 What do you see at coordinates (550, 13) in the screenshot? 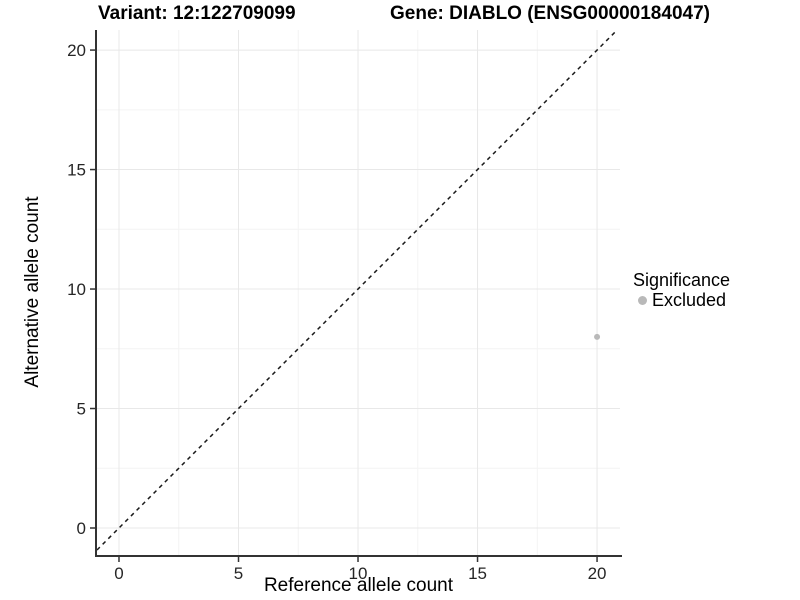
I see `plot-title-gene: Gene: DIABLO (ENSG00000184047)` at bounding box center [550, 13].